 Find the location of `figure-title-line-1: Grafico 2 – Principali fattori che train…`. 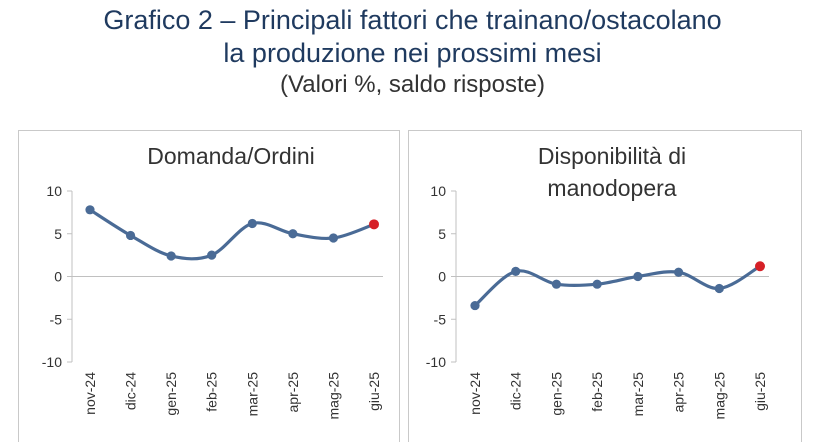

figure-title-line-1: Grafico 2 – Principali fattori che train… is located at coordinates (412, 20).